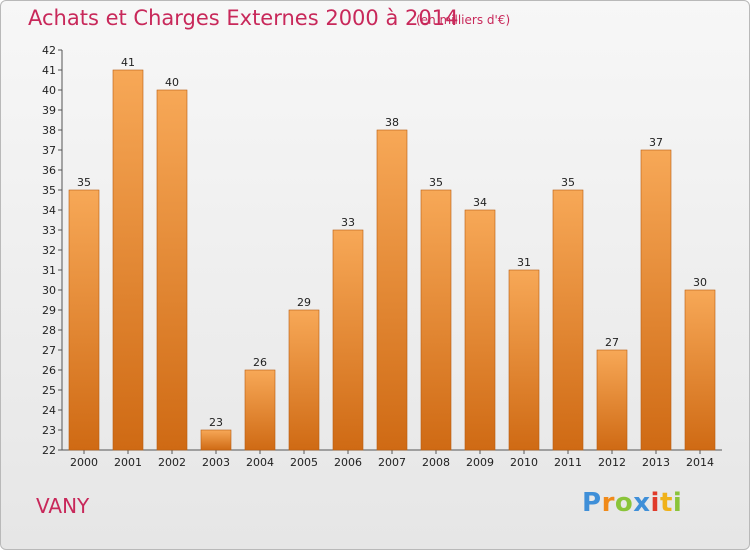  I want to click on x-tick-label: 2012, so click(612, 462).